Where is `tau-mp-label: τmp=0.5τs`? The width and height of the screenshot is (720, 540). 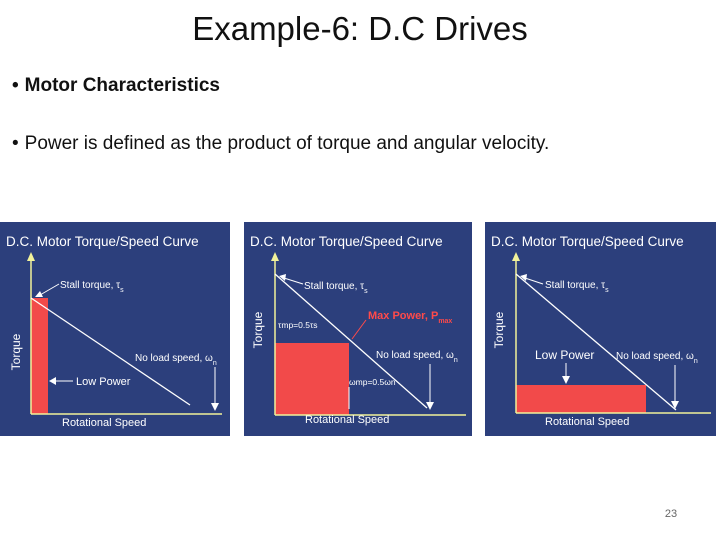
tau-mp-label: τmp=0.5τs is located at coordinates (298, 325).